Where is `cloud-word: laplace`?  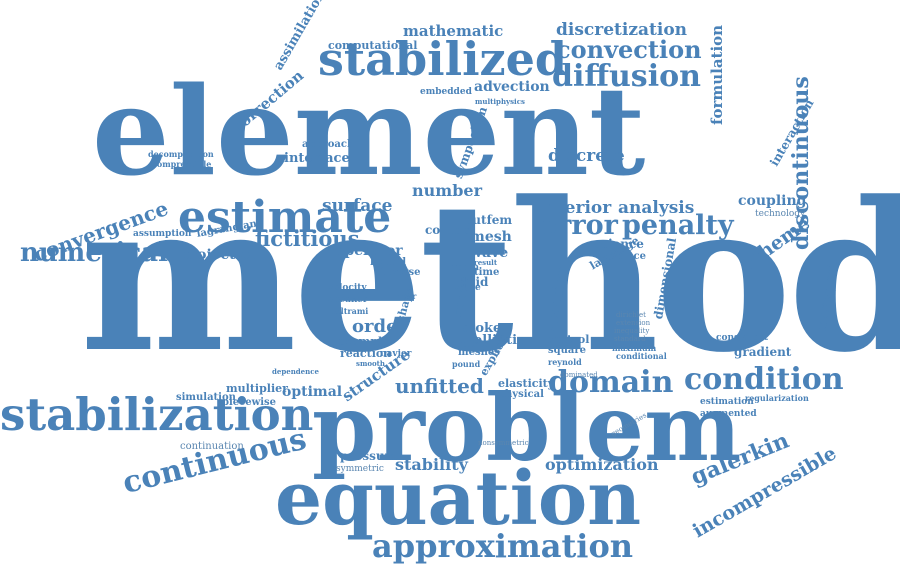 cloud-word: laplace is located at coordinates (626, 256).